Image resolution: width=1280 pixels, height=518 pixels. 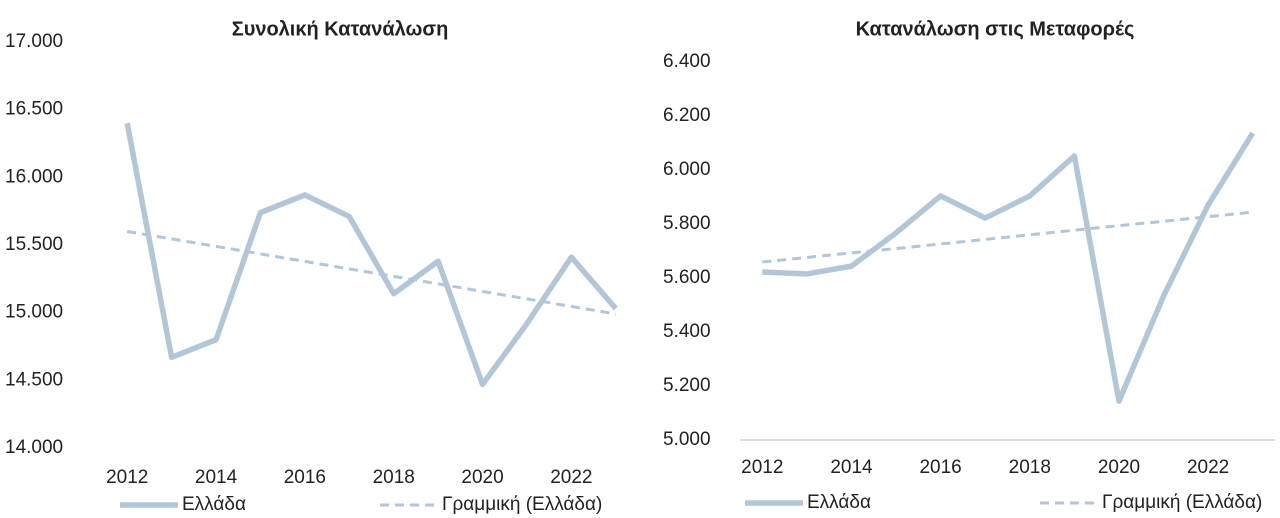 What do you see at coordinates (687, 169) in the screenshot?
I see `y-tick-label: 6.000` at bounding box center [687, 169].